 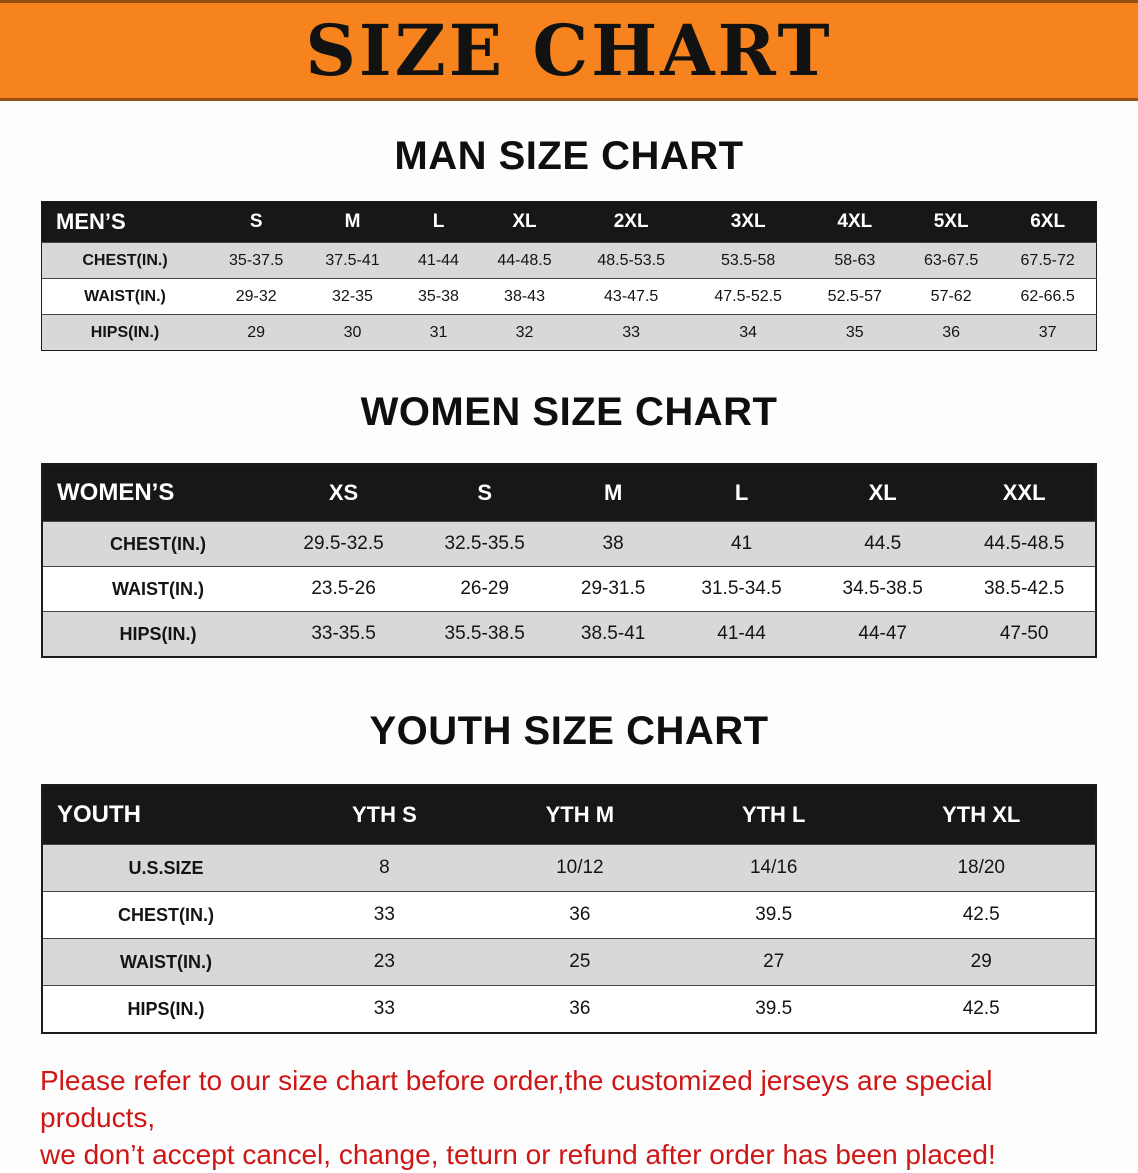 I want to click on size-value: 26-29, so click(x=485, y=589).